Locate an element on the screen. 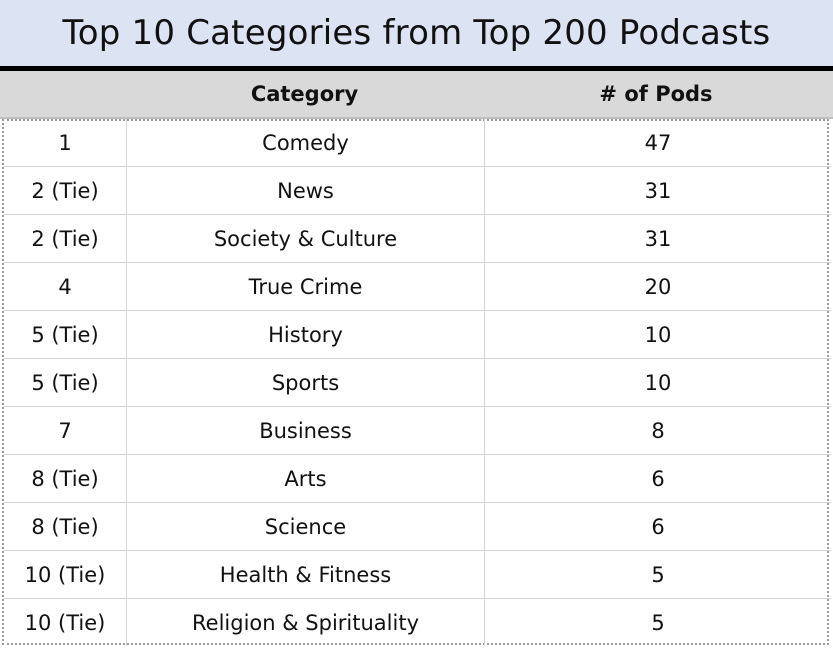 This screenshot has width=833, height=649. category-cell: Health & Fitness is located at coordinates (305, 574).